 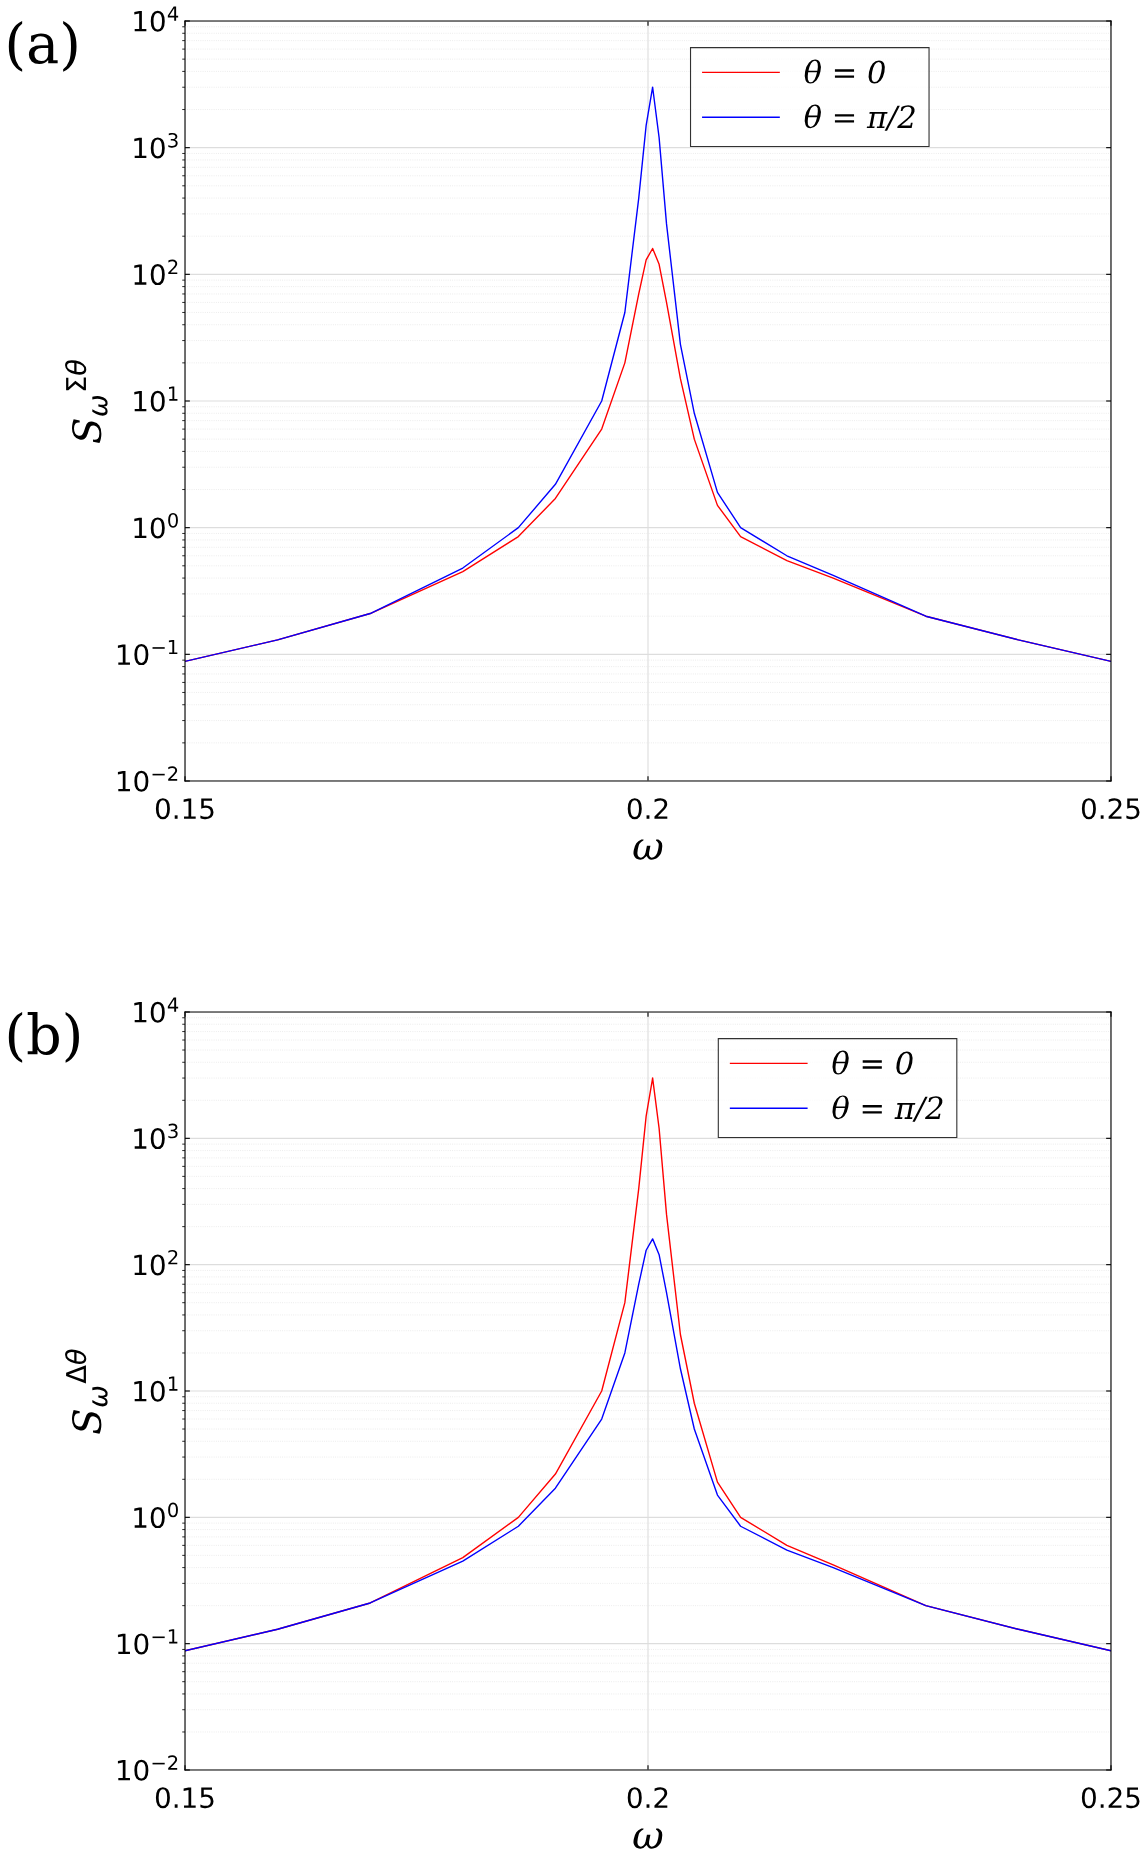 What do you see at coordinates (42, 46) in the screenshot?
I see `text: (a)` at bounding box center [42, 46].